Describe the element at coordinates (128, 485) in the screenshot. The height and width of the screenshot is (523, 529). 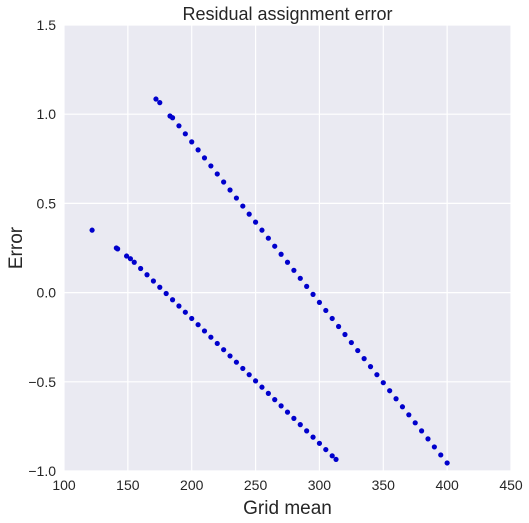
I see `x-tick-label: 150` at that location.